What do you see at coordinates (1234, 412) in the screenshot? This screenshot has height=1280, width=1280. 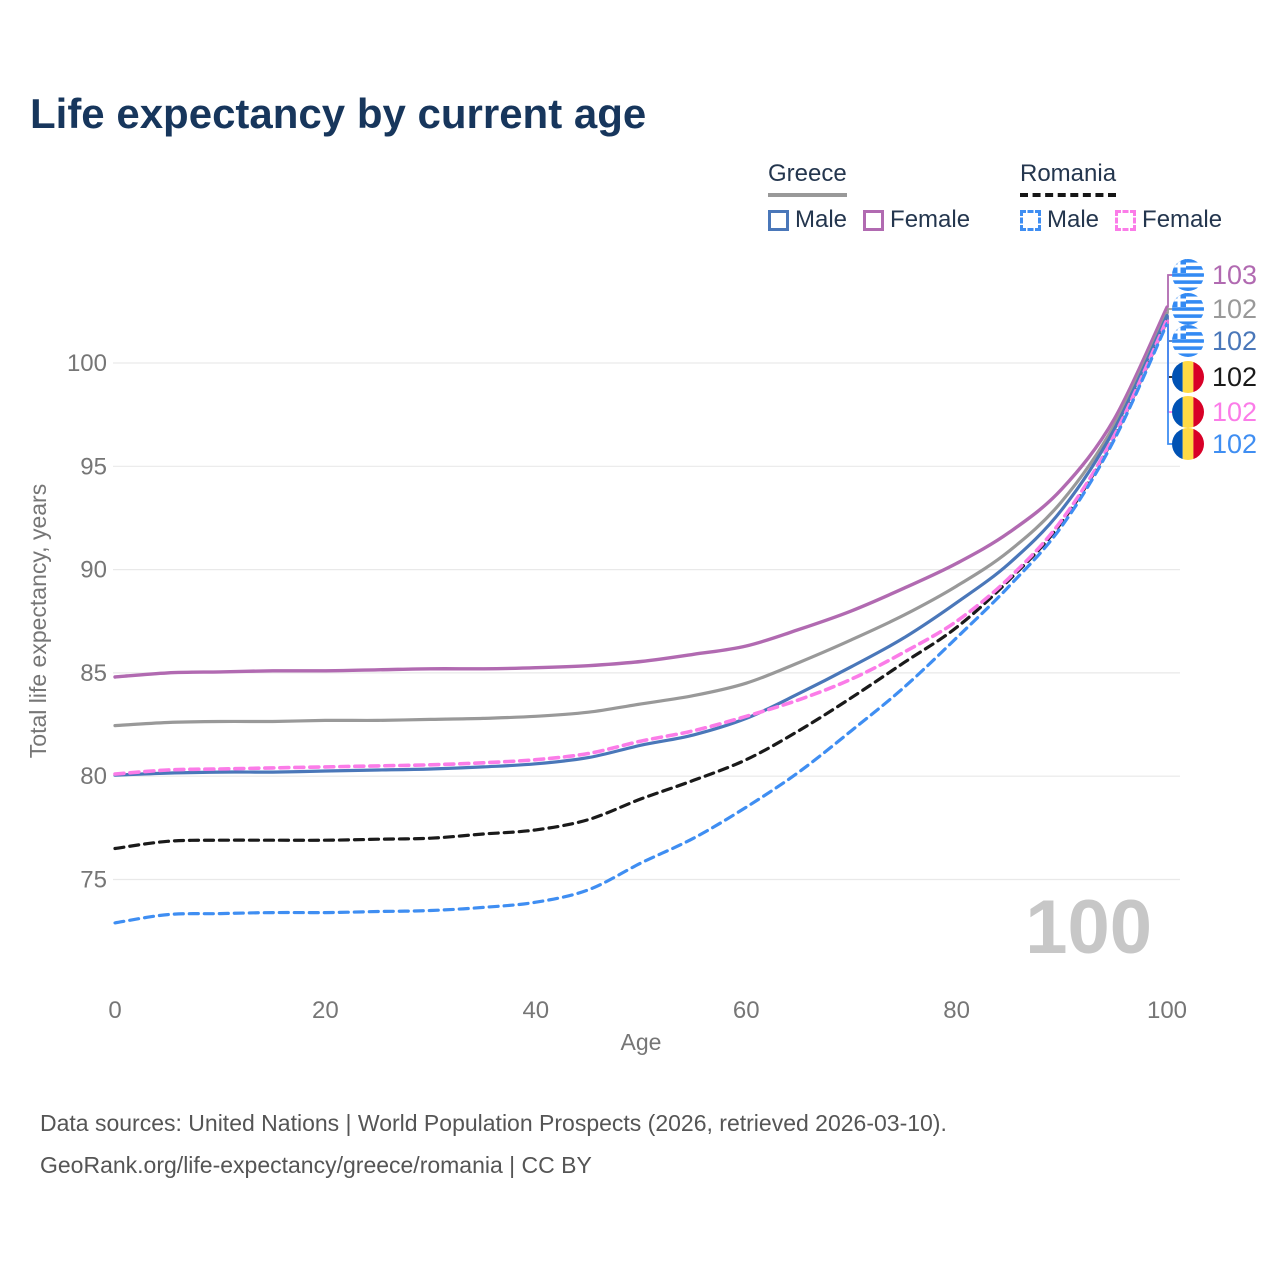 I see `end-value-label-romania-female: 102` at bounding box center [1234, 412].